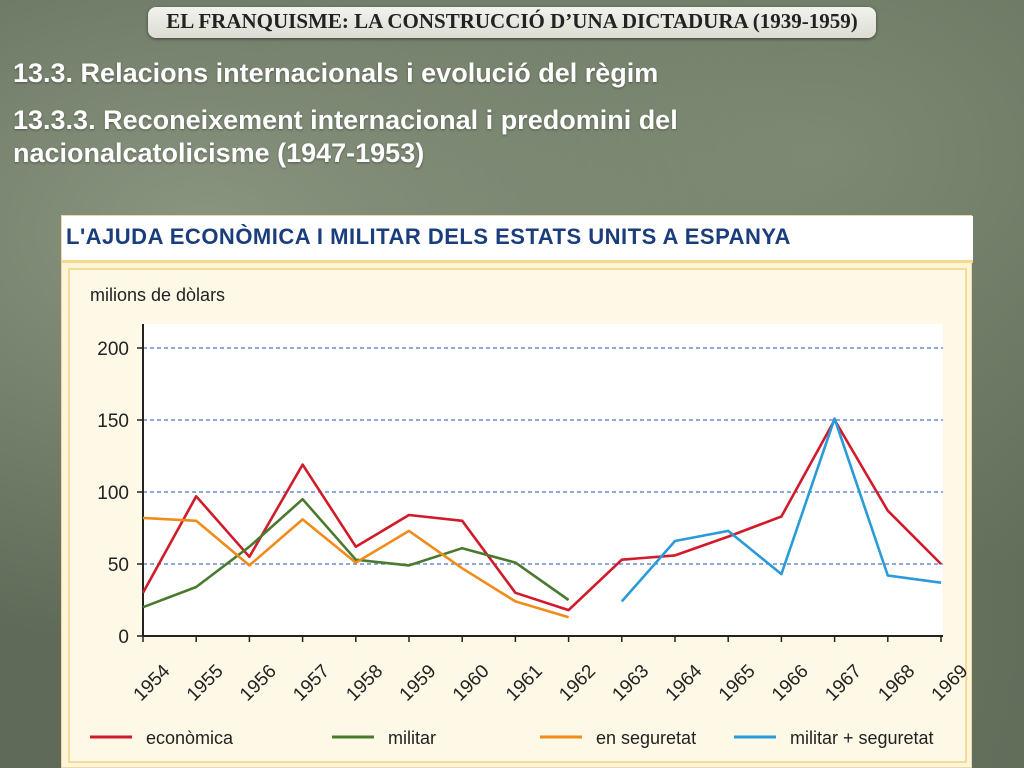 This screenshot has width=1024, height=768. Describe the element at coordinates (118, 565) in the screenshot. I see `y-tick-label: 50` at that location.